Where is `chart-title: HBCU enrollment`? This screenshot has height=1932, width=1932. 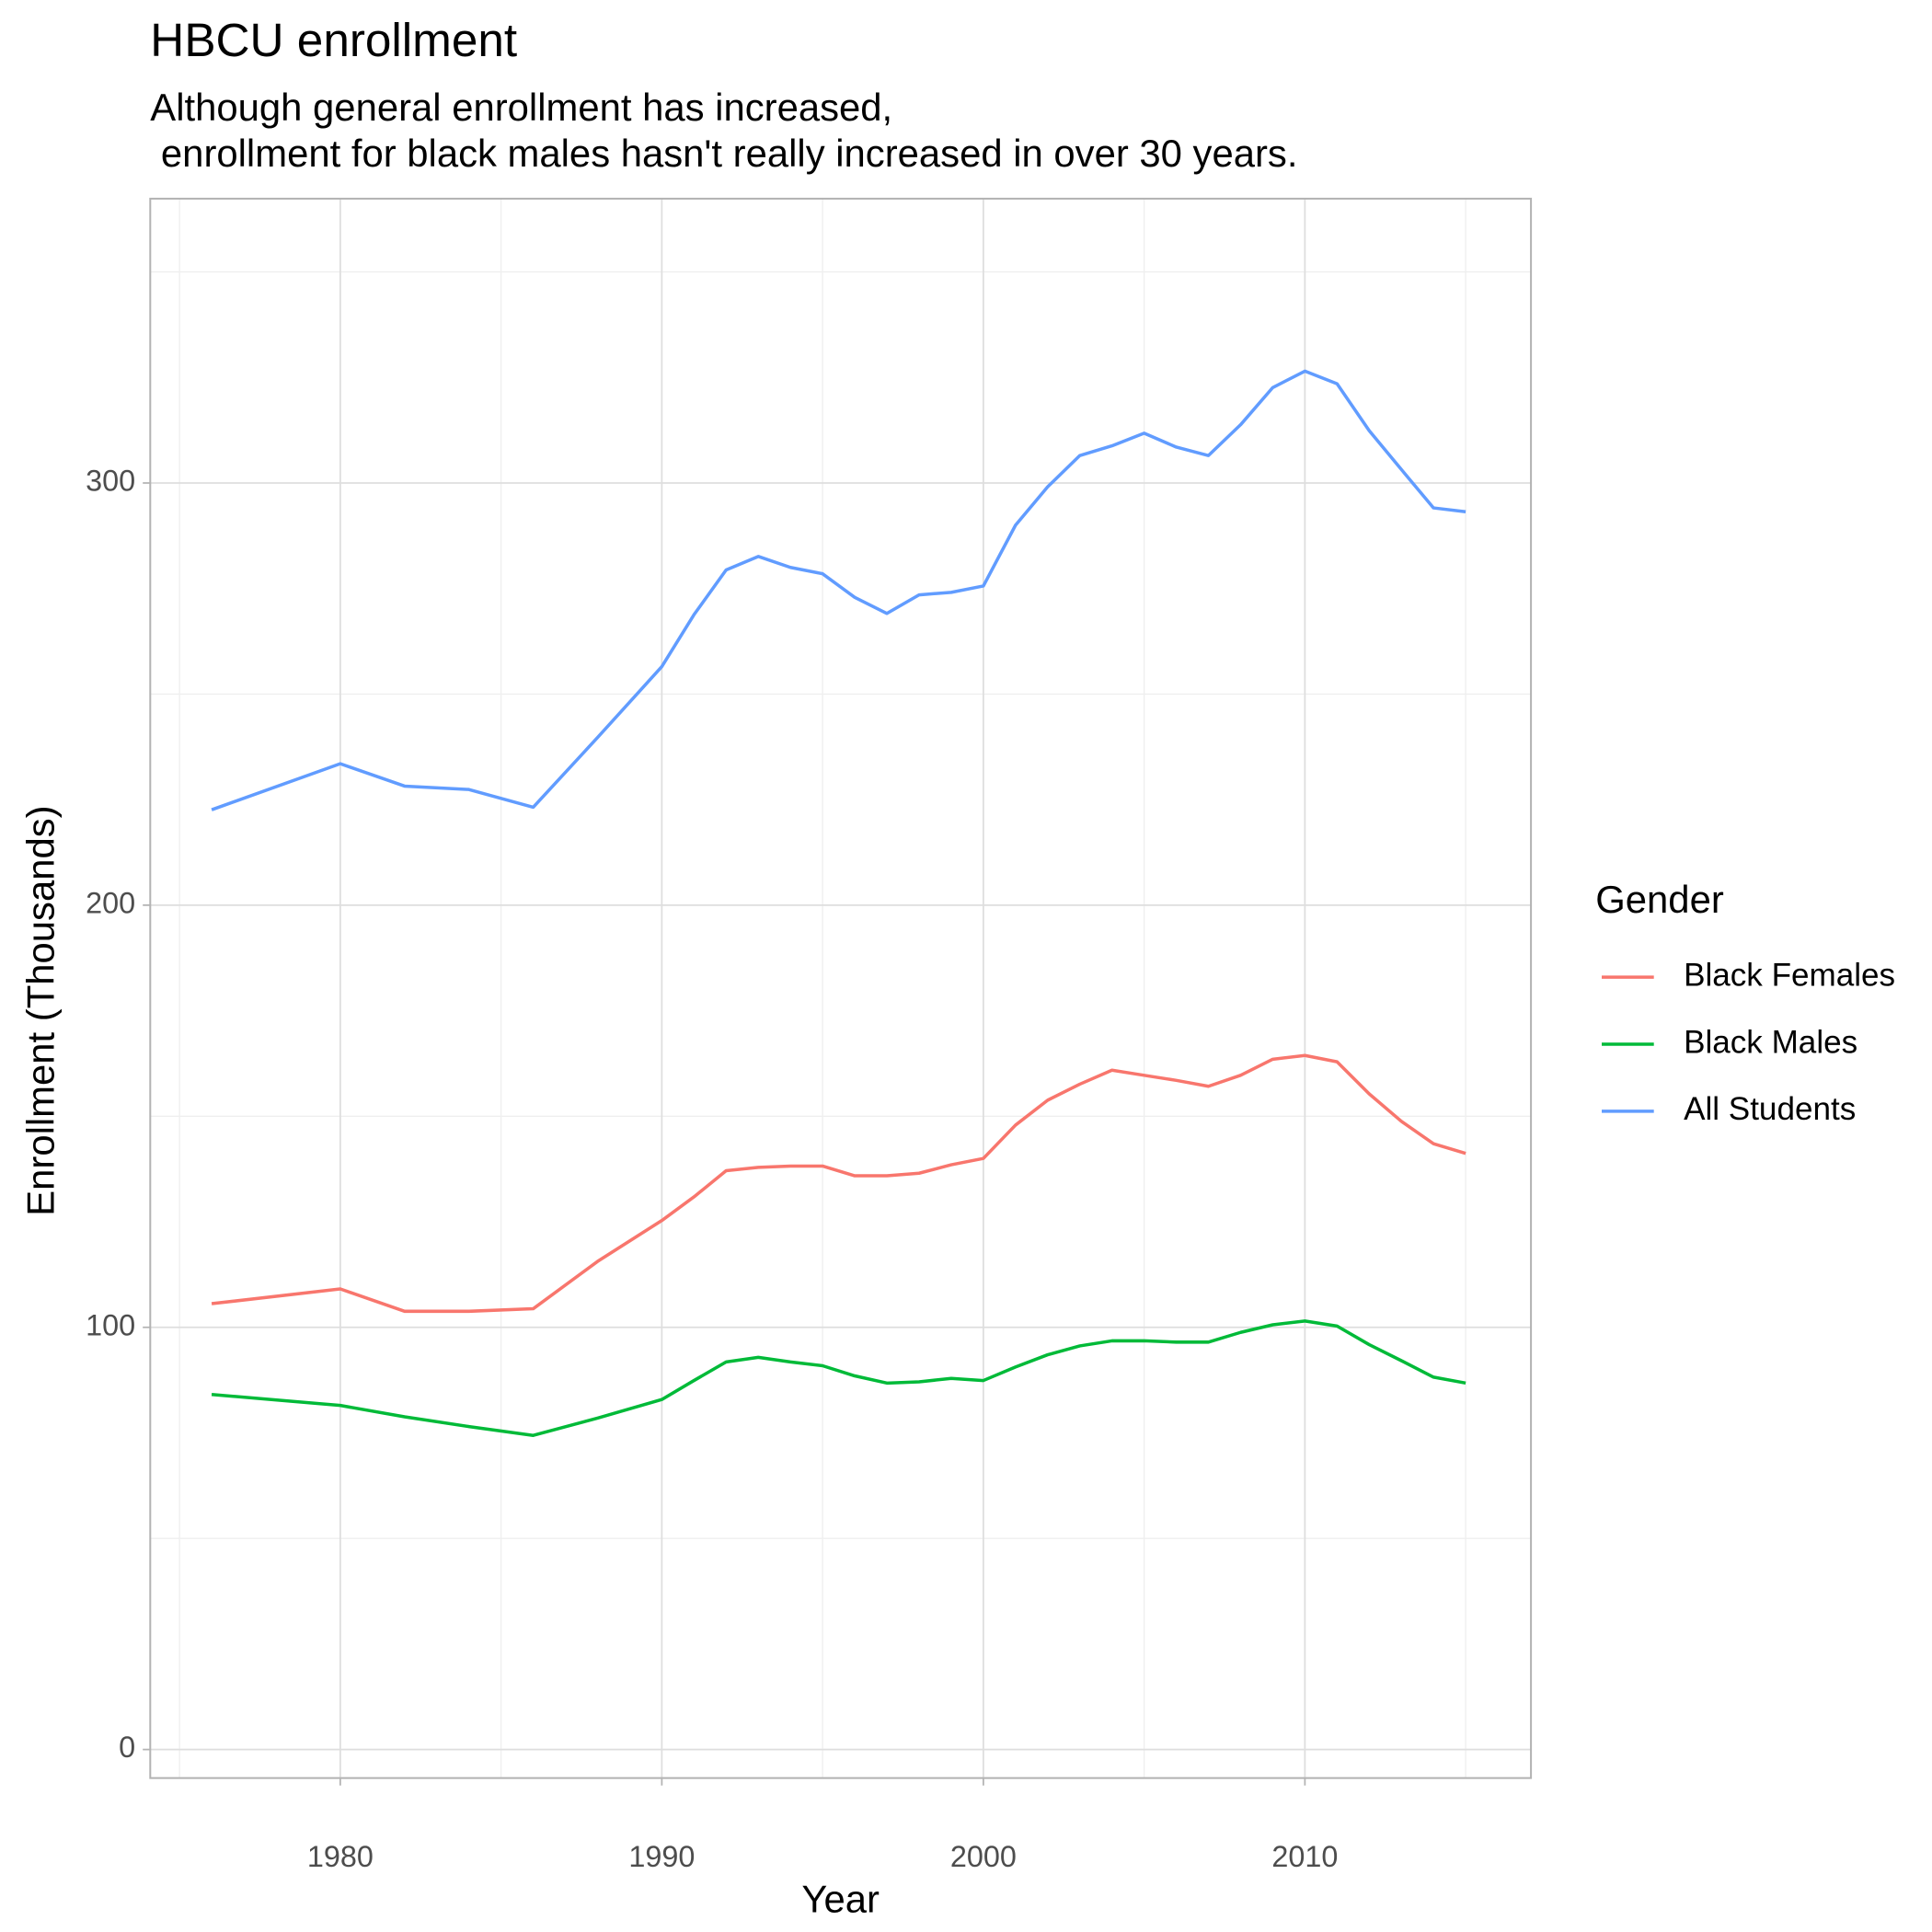 chart-title: HBCU enrollment is located at coordinates (333, 40).